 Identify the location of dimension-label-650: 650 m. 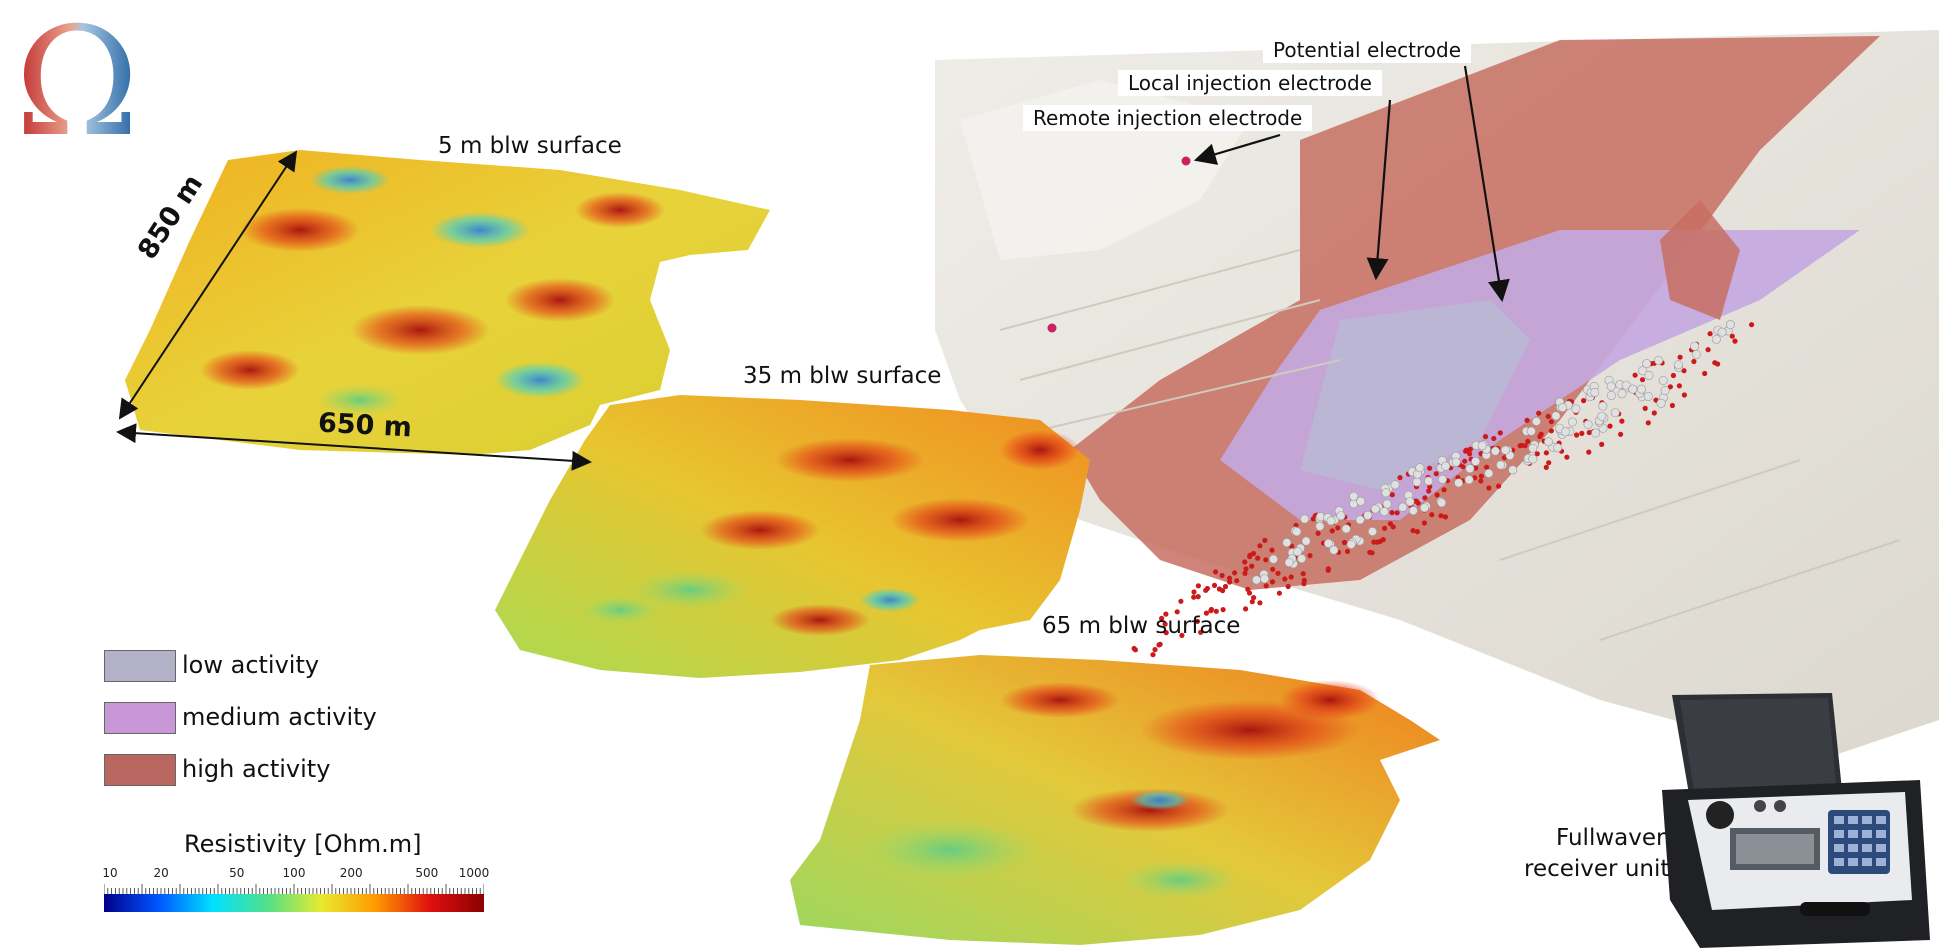
(365, 425).